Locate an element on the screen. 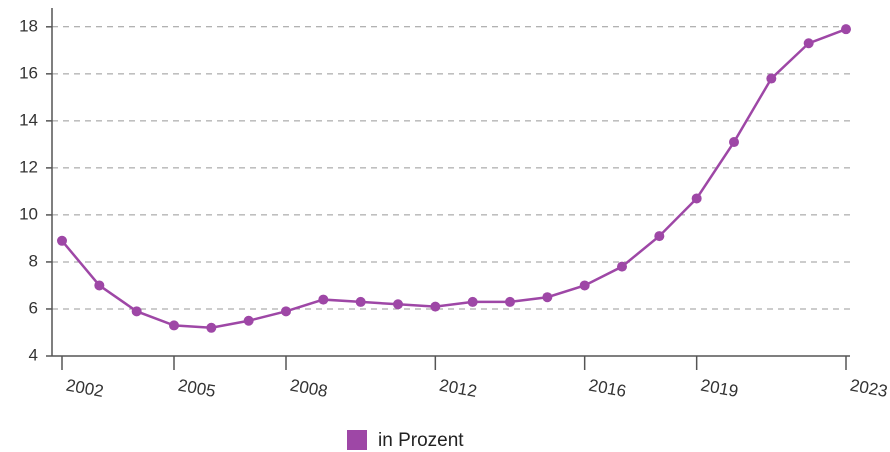  x-tick-label: 2005 is located at coordinates (197, 388).